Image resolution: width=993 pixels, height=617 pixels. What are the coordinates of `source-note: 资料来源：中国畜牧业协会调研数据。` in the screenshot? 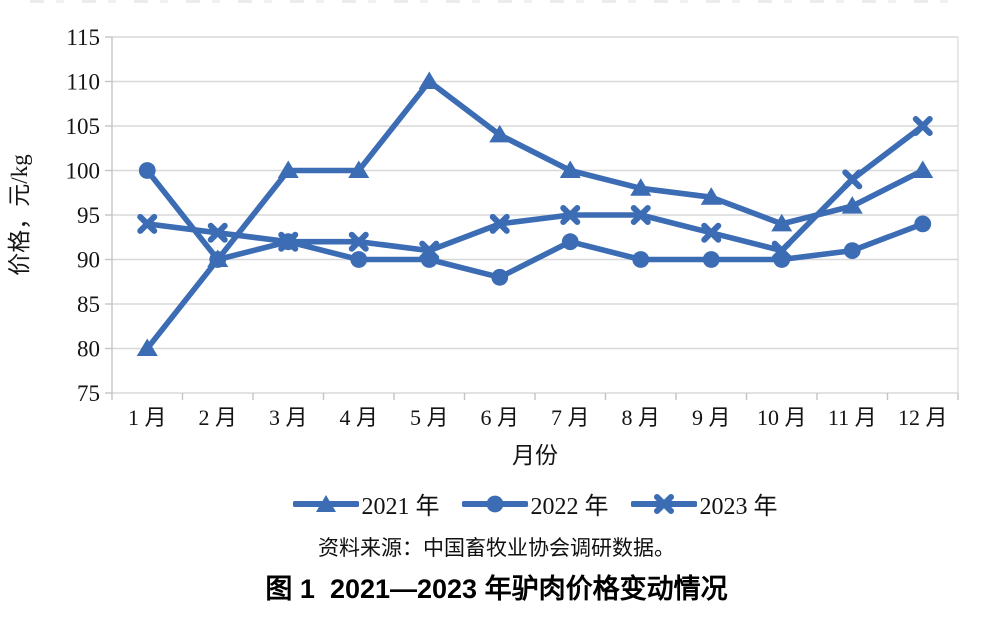 It's located at (496, 548).